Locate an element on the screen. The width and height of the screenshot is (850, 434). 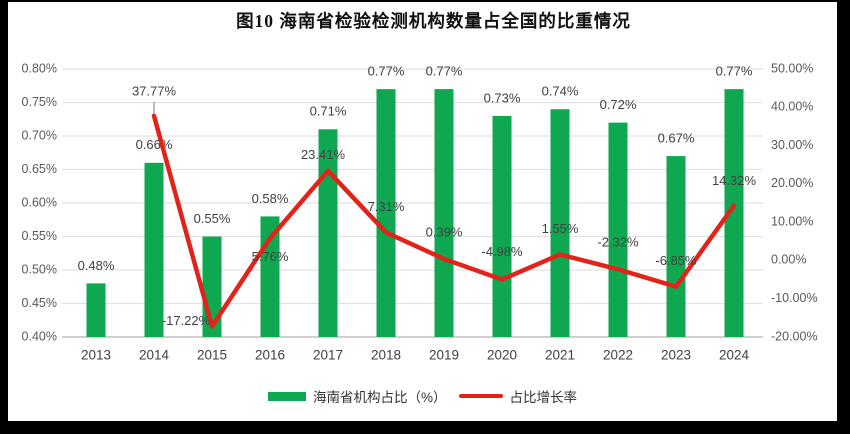
left-axis-tick: 0.60% is located at coordinates (39, 202).